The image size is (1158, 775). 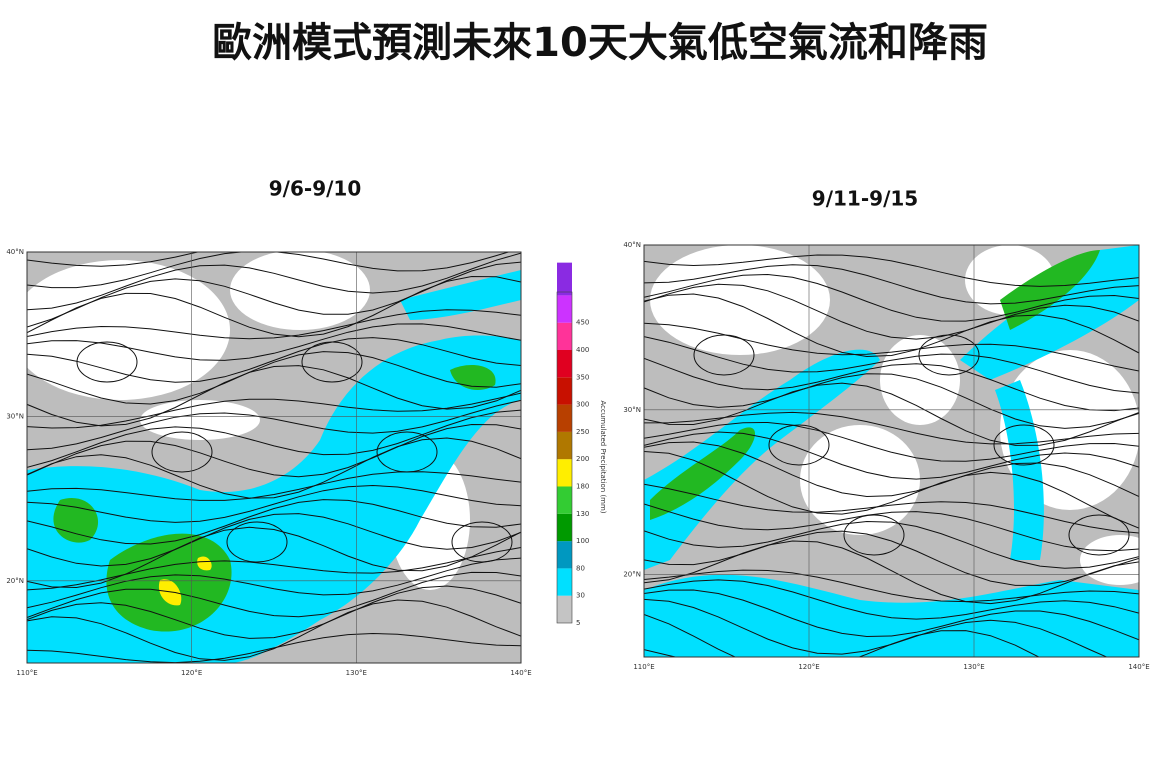 I want to click on colorbar-label: 80, so click(x=580, y=568).